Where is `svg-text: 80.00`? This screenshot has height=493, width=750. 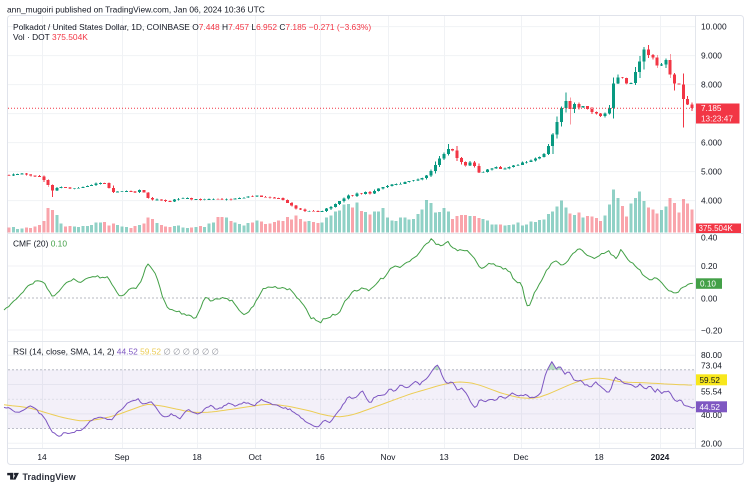 svg-text: 80.00 is located at coordinates (711, 355).